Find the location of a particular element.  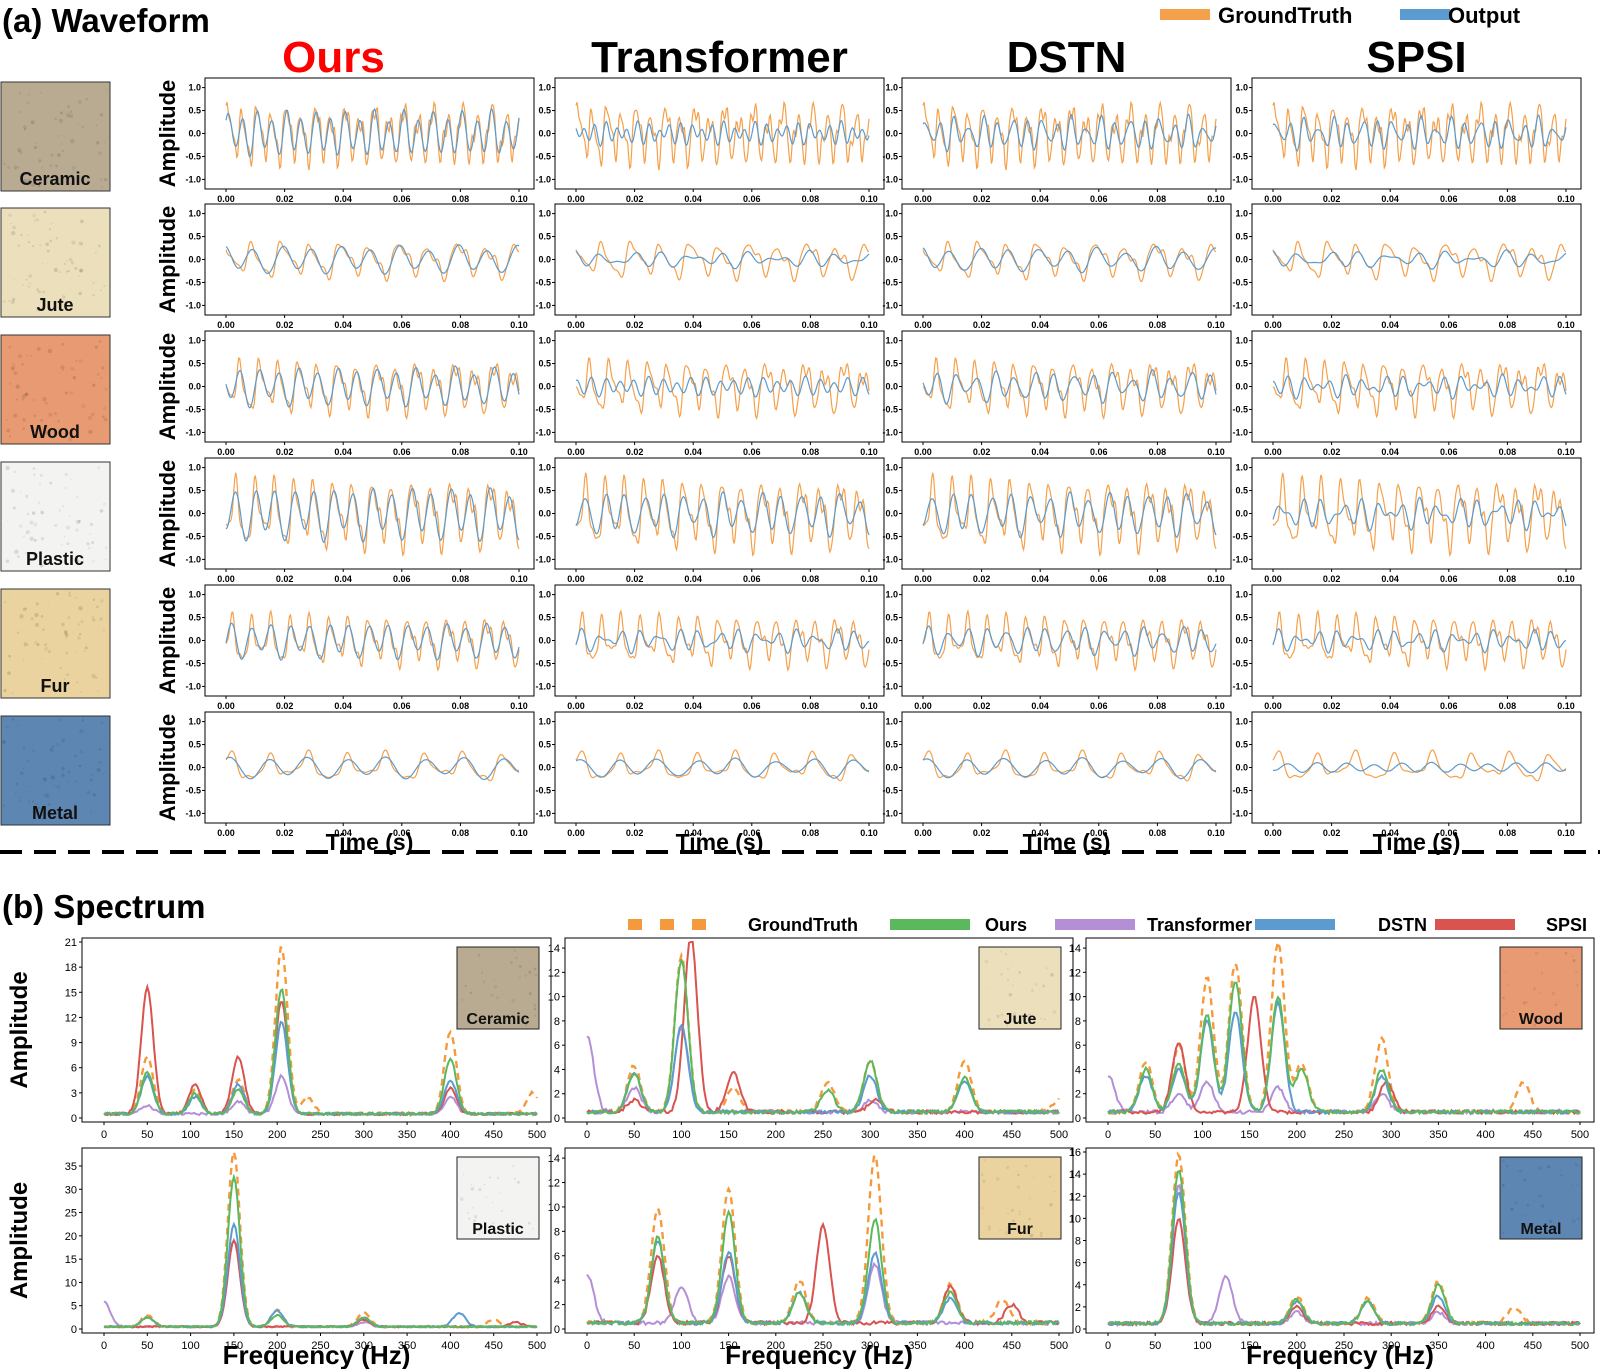

legend-line-spsi is located at coordinates (1475, 924).